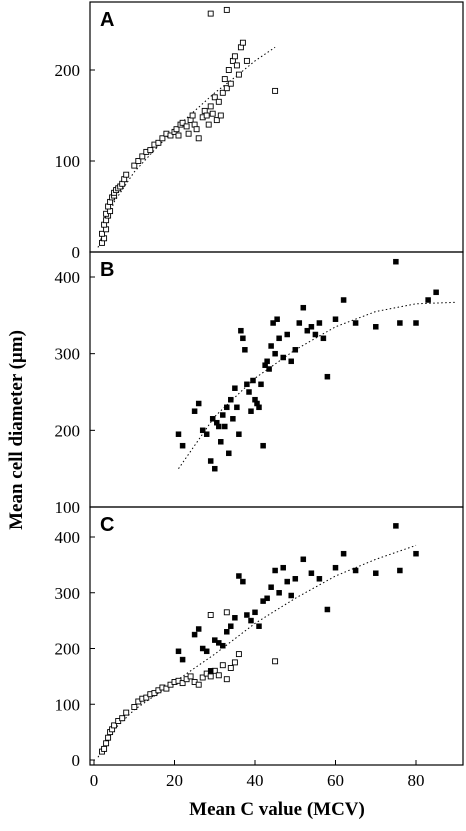  Describe the element at coordinates (68, 354) in the screenshot. I see `y-tick-label: 300` at that location.